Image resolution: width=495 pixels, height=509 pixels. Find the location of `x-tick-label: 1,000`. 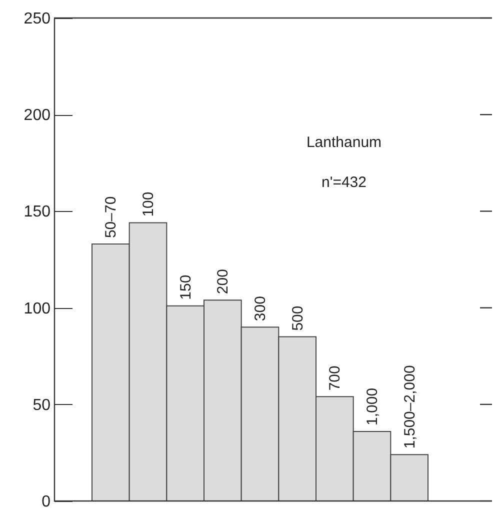

x-tick-label: 1,000 is located at coordinates (372, 407).